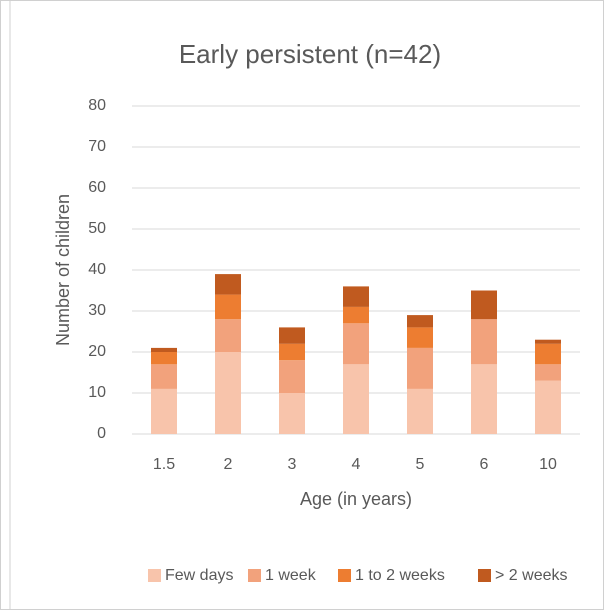 The image size is (604, 610). What do you see at coordinates (97, 187) in the screenshot?
I see `y-tick-label: 60` at bounding box center [97, 187].